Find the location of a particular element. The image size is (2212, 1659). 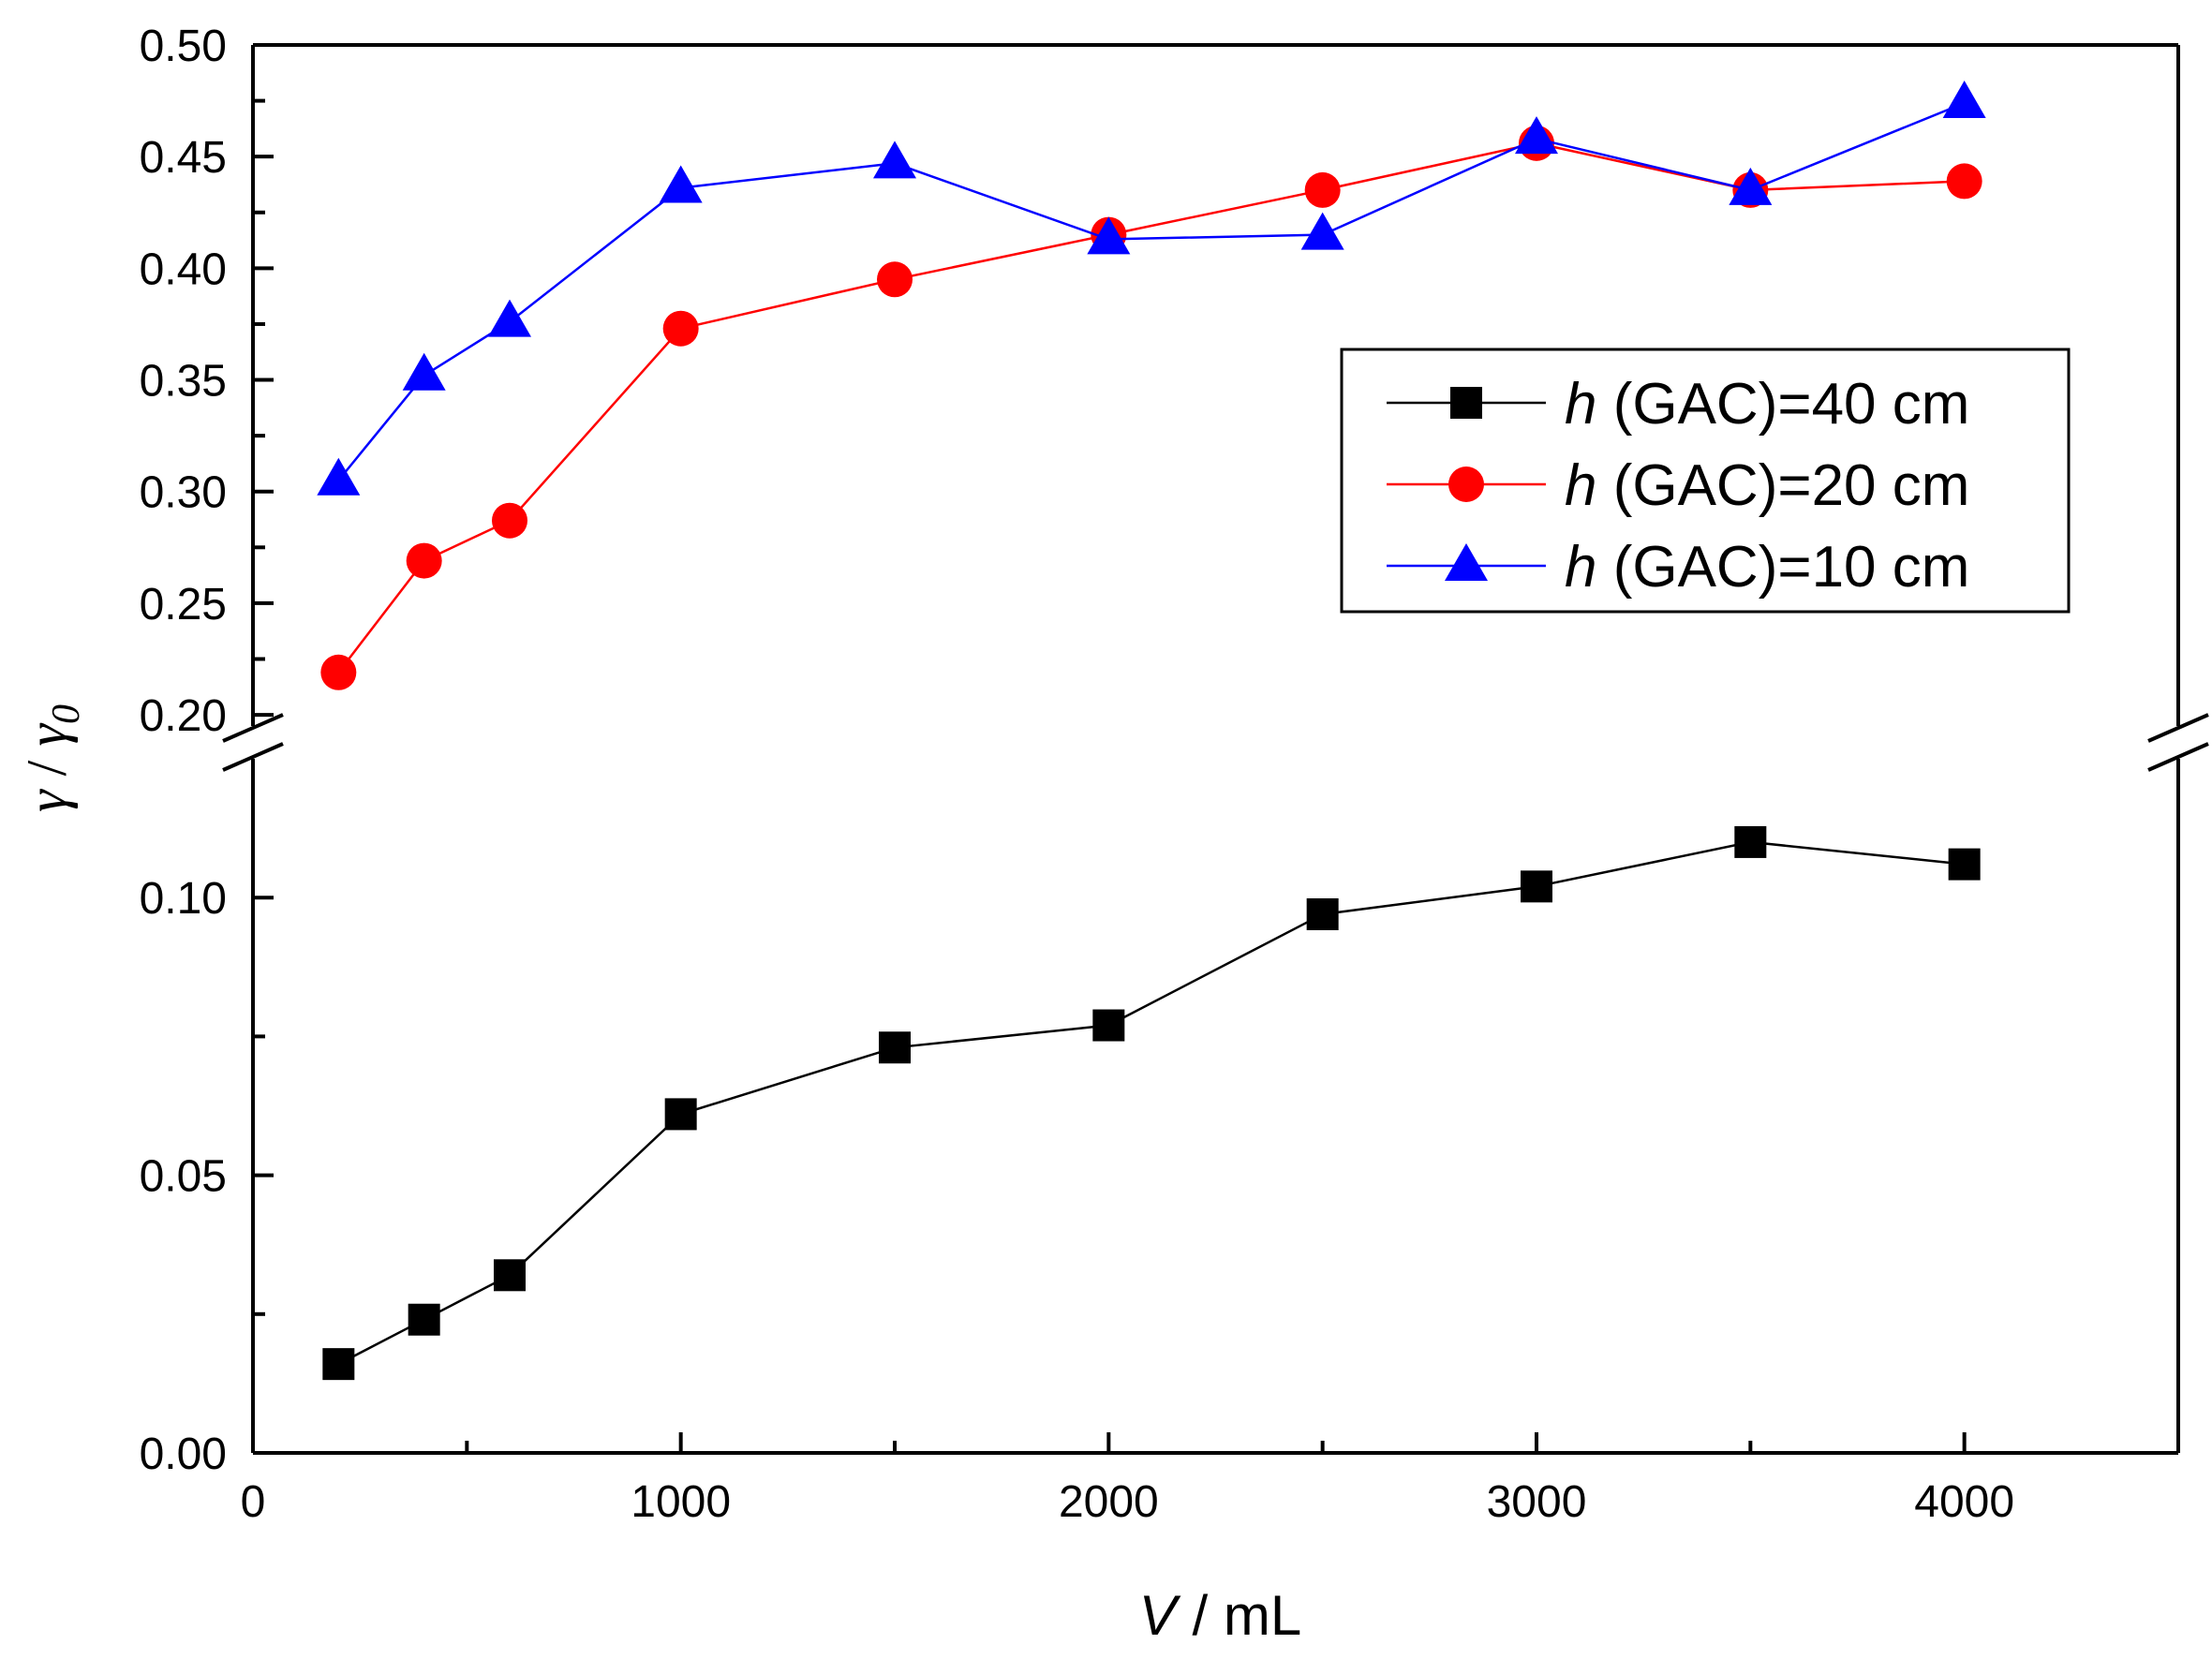

x-axis: 0 1000 2000 3000 4000 is located at coordinates (1127, 1480).